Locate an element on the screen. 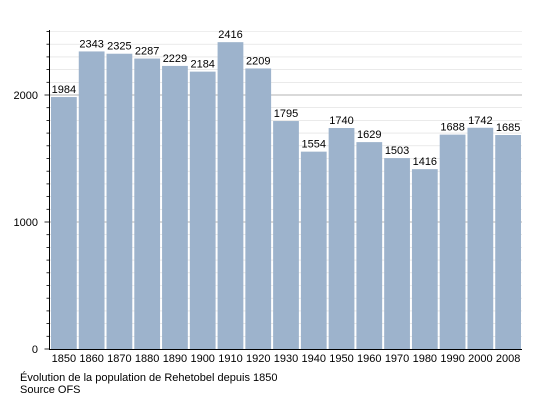 The image size is (550, 400). x-tick-1920: 1920 is located at coordinates (258, 359).